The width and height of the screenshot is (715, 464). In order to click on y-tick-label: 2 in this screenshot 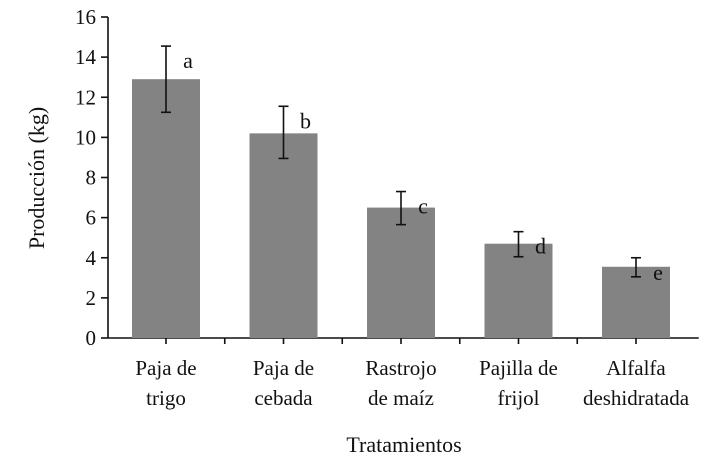, I will do `click(91, 298)`.